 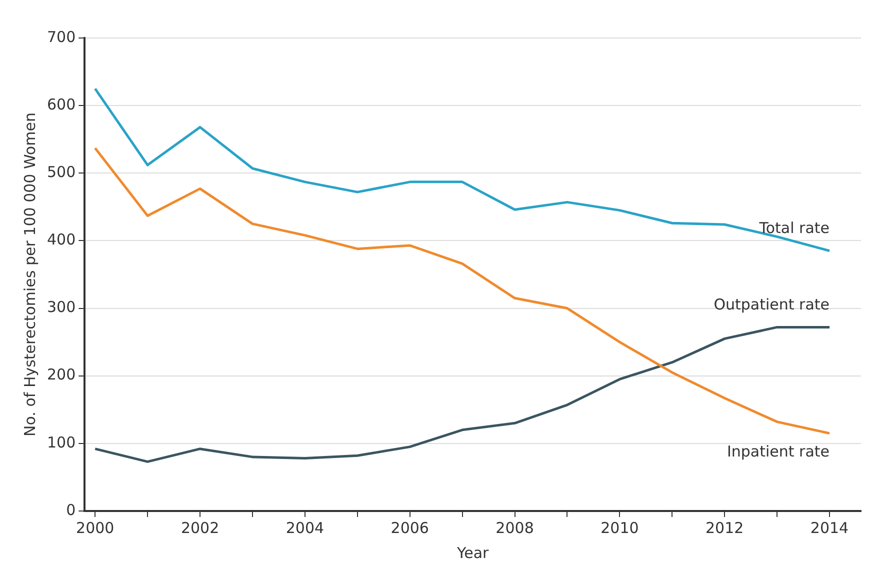 I want to click on series-label: Total rate, so click(x=794, y=228).